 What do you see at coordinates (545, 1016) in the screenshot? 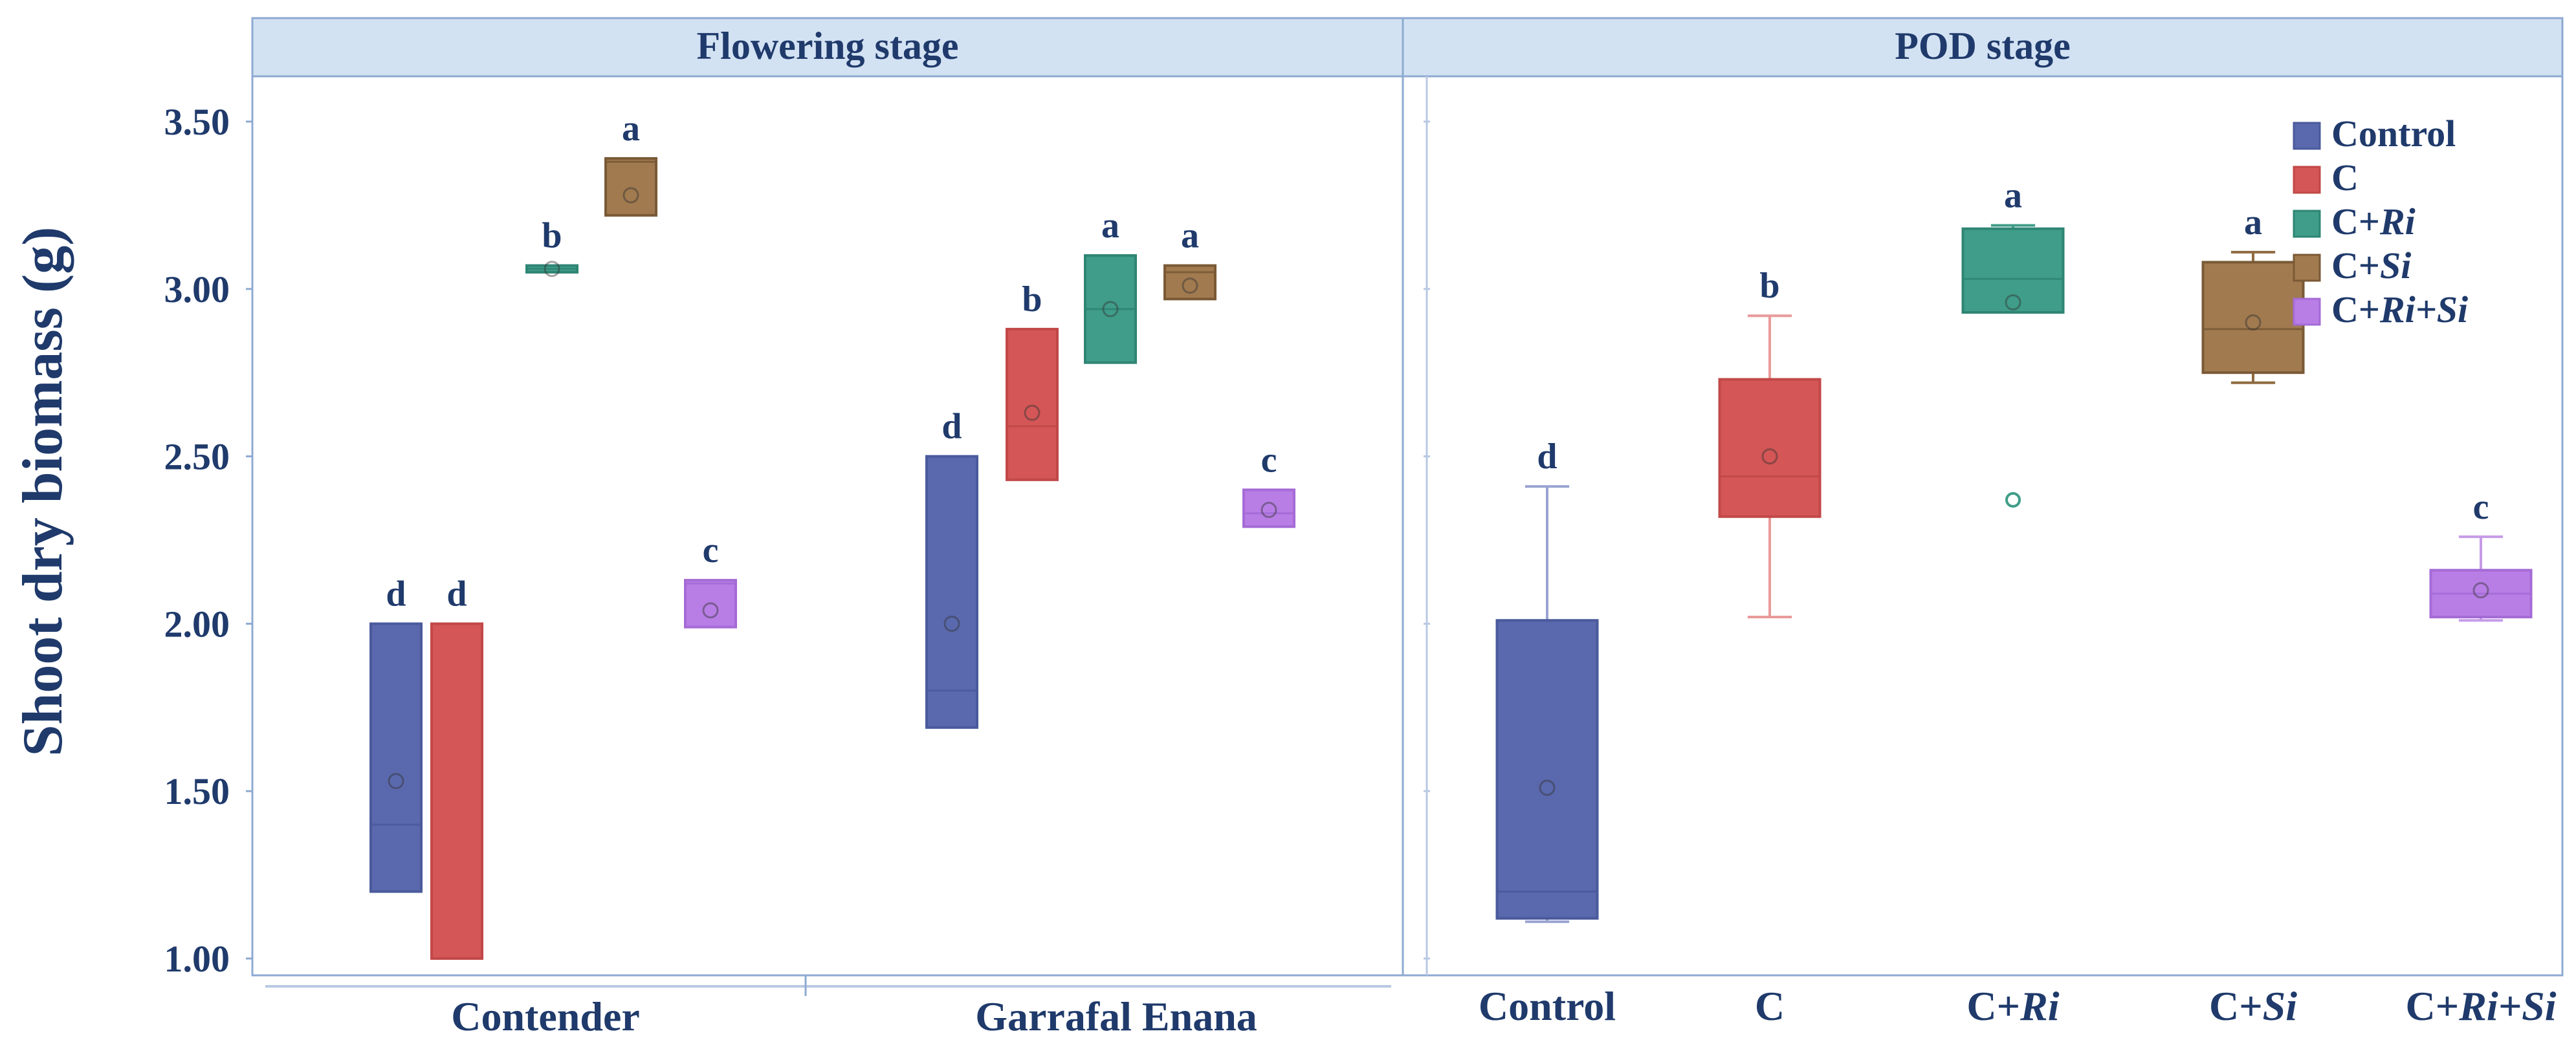
I see `x-category-label: Contender` at bounding box center [545, 1016].